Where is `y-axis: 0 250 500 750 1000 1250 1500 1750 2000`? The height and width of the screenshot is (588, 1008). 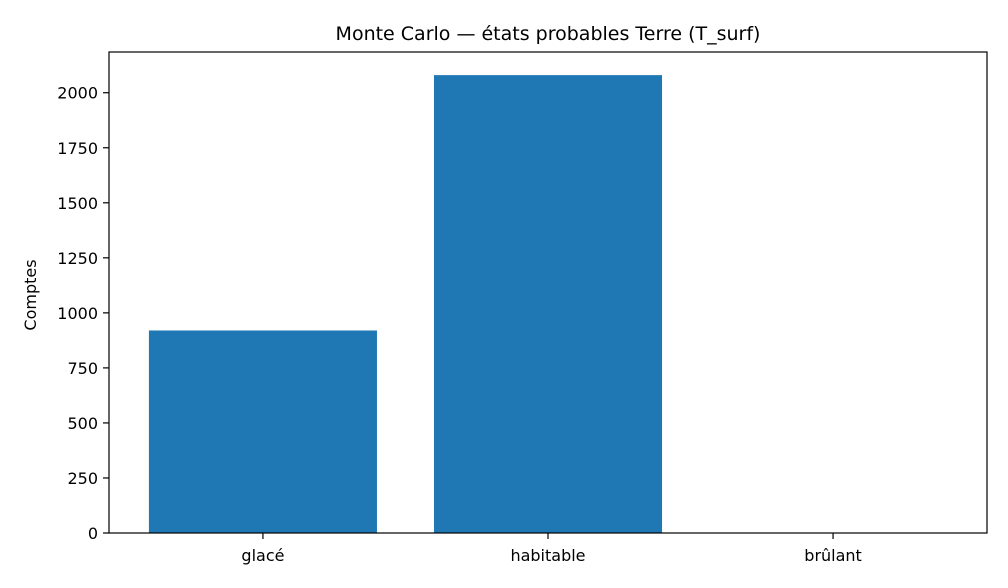
y-axis: 0 250 500 750 1000 1250 1500 1750 2000 is located at coordinates (83, 313).